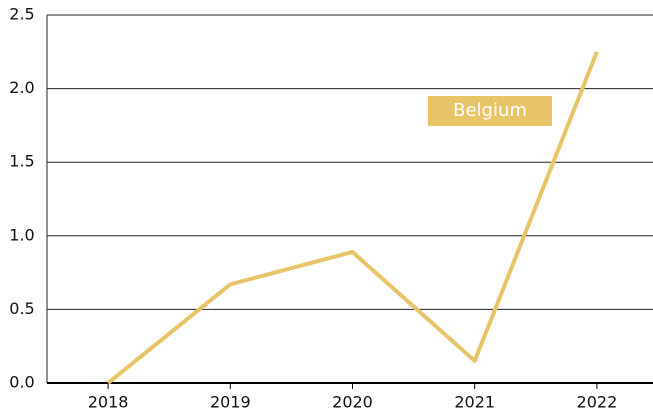  I want to click on y-tick-label: 0.0, so click(21, 382).